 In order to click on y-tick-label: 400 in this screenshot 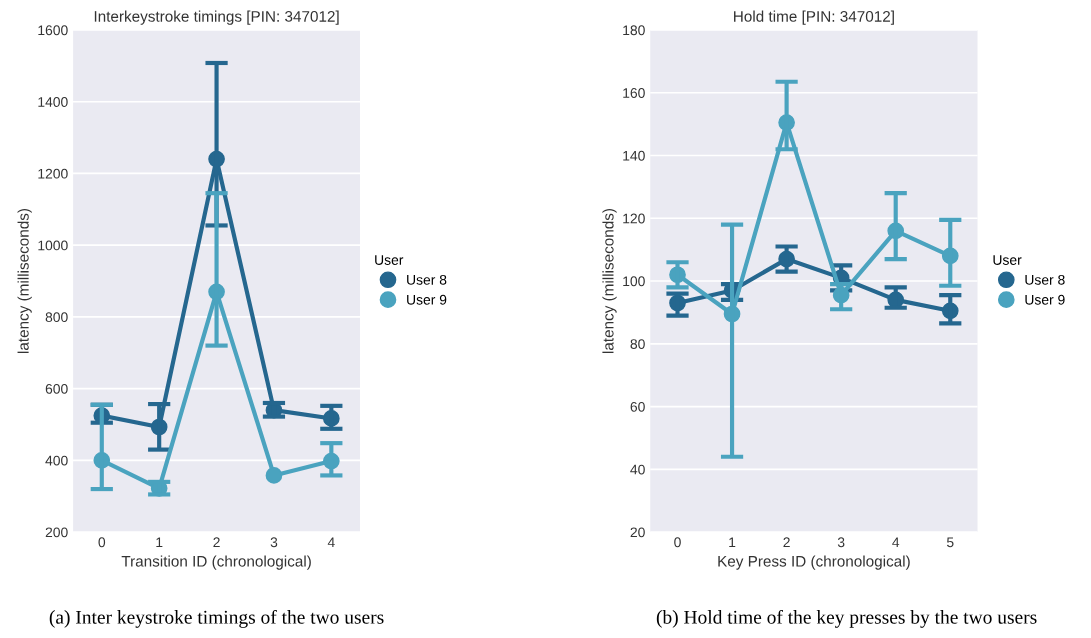, I will do `click(56, 460)`.